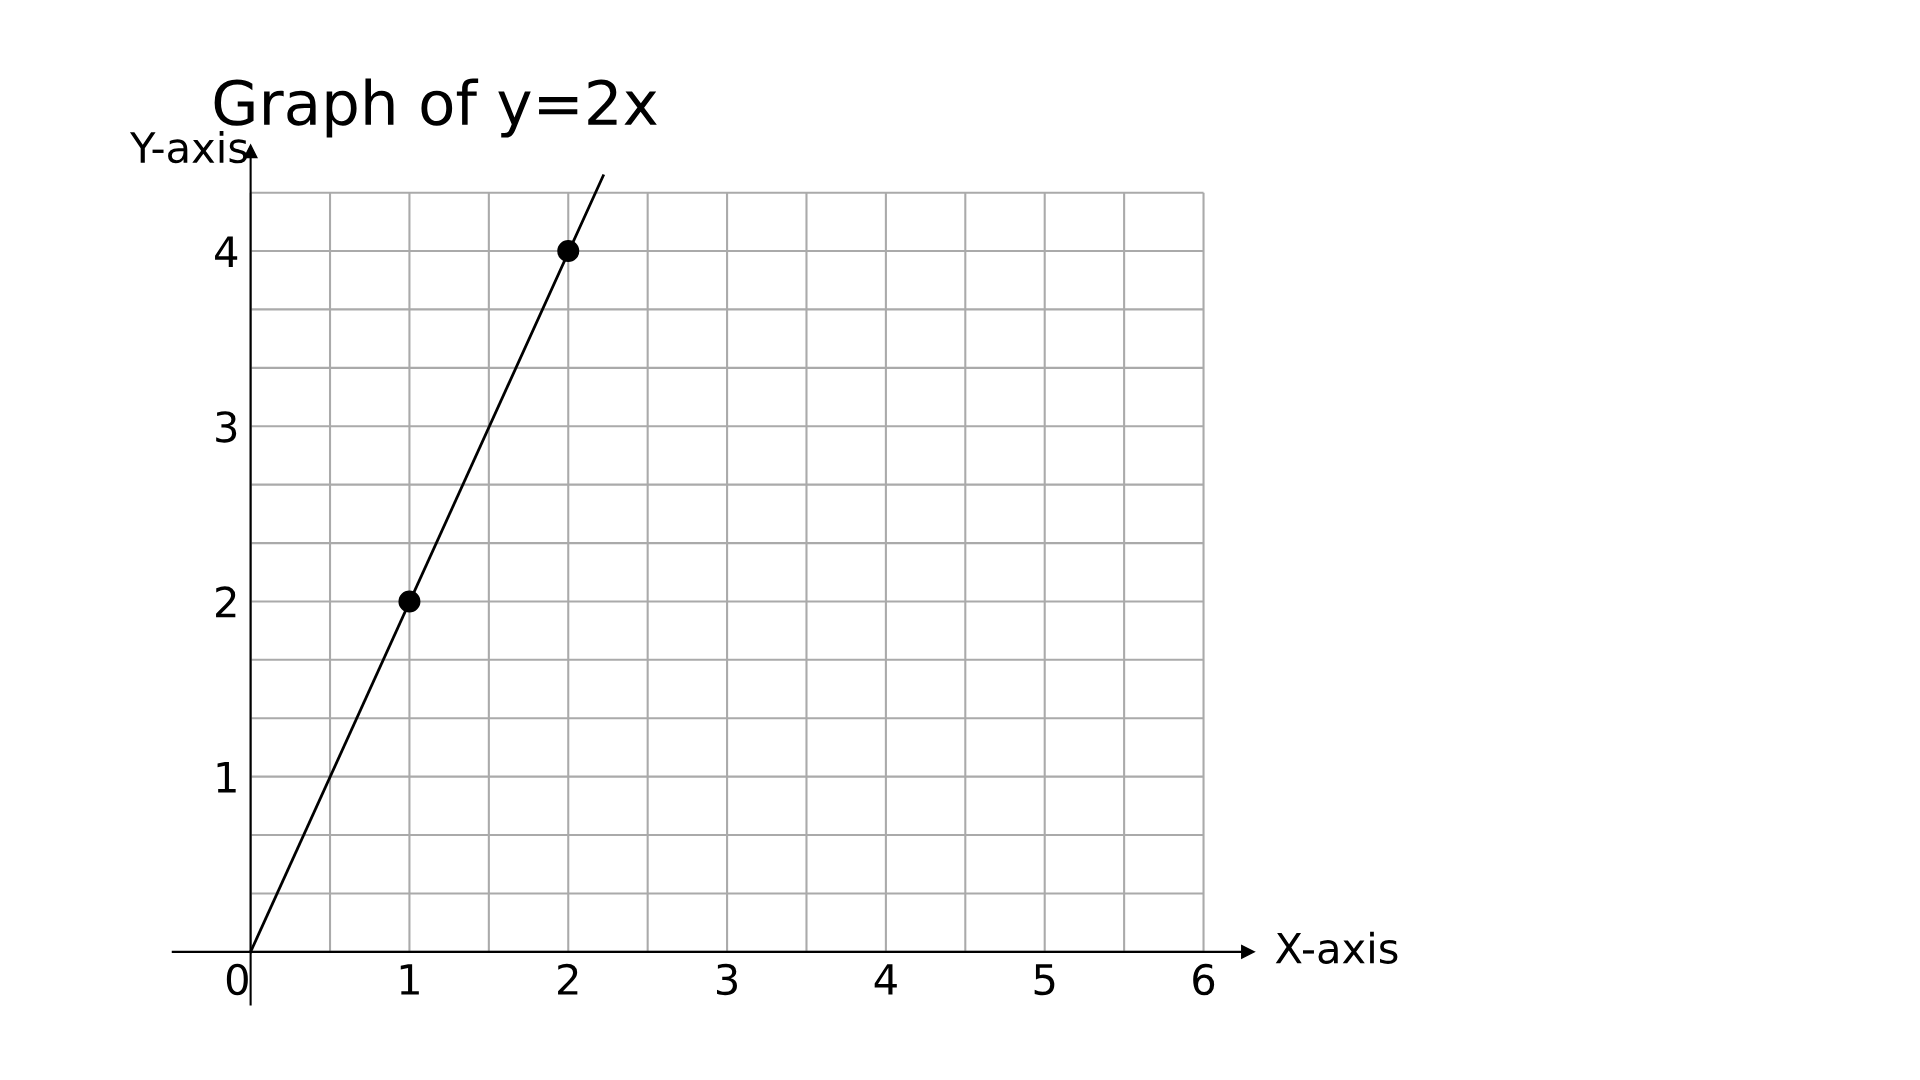 This screenshot has width=1920, height=1080. What do you see at coordinates (727, 979) in the screenshot?
I see `x-tick-label: 3` at bounding box center [727, 979].